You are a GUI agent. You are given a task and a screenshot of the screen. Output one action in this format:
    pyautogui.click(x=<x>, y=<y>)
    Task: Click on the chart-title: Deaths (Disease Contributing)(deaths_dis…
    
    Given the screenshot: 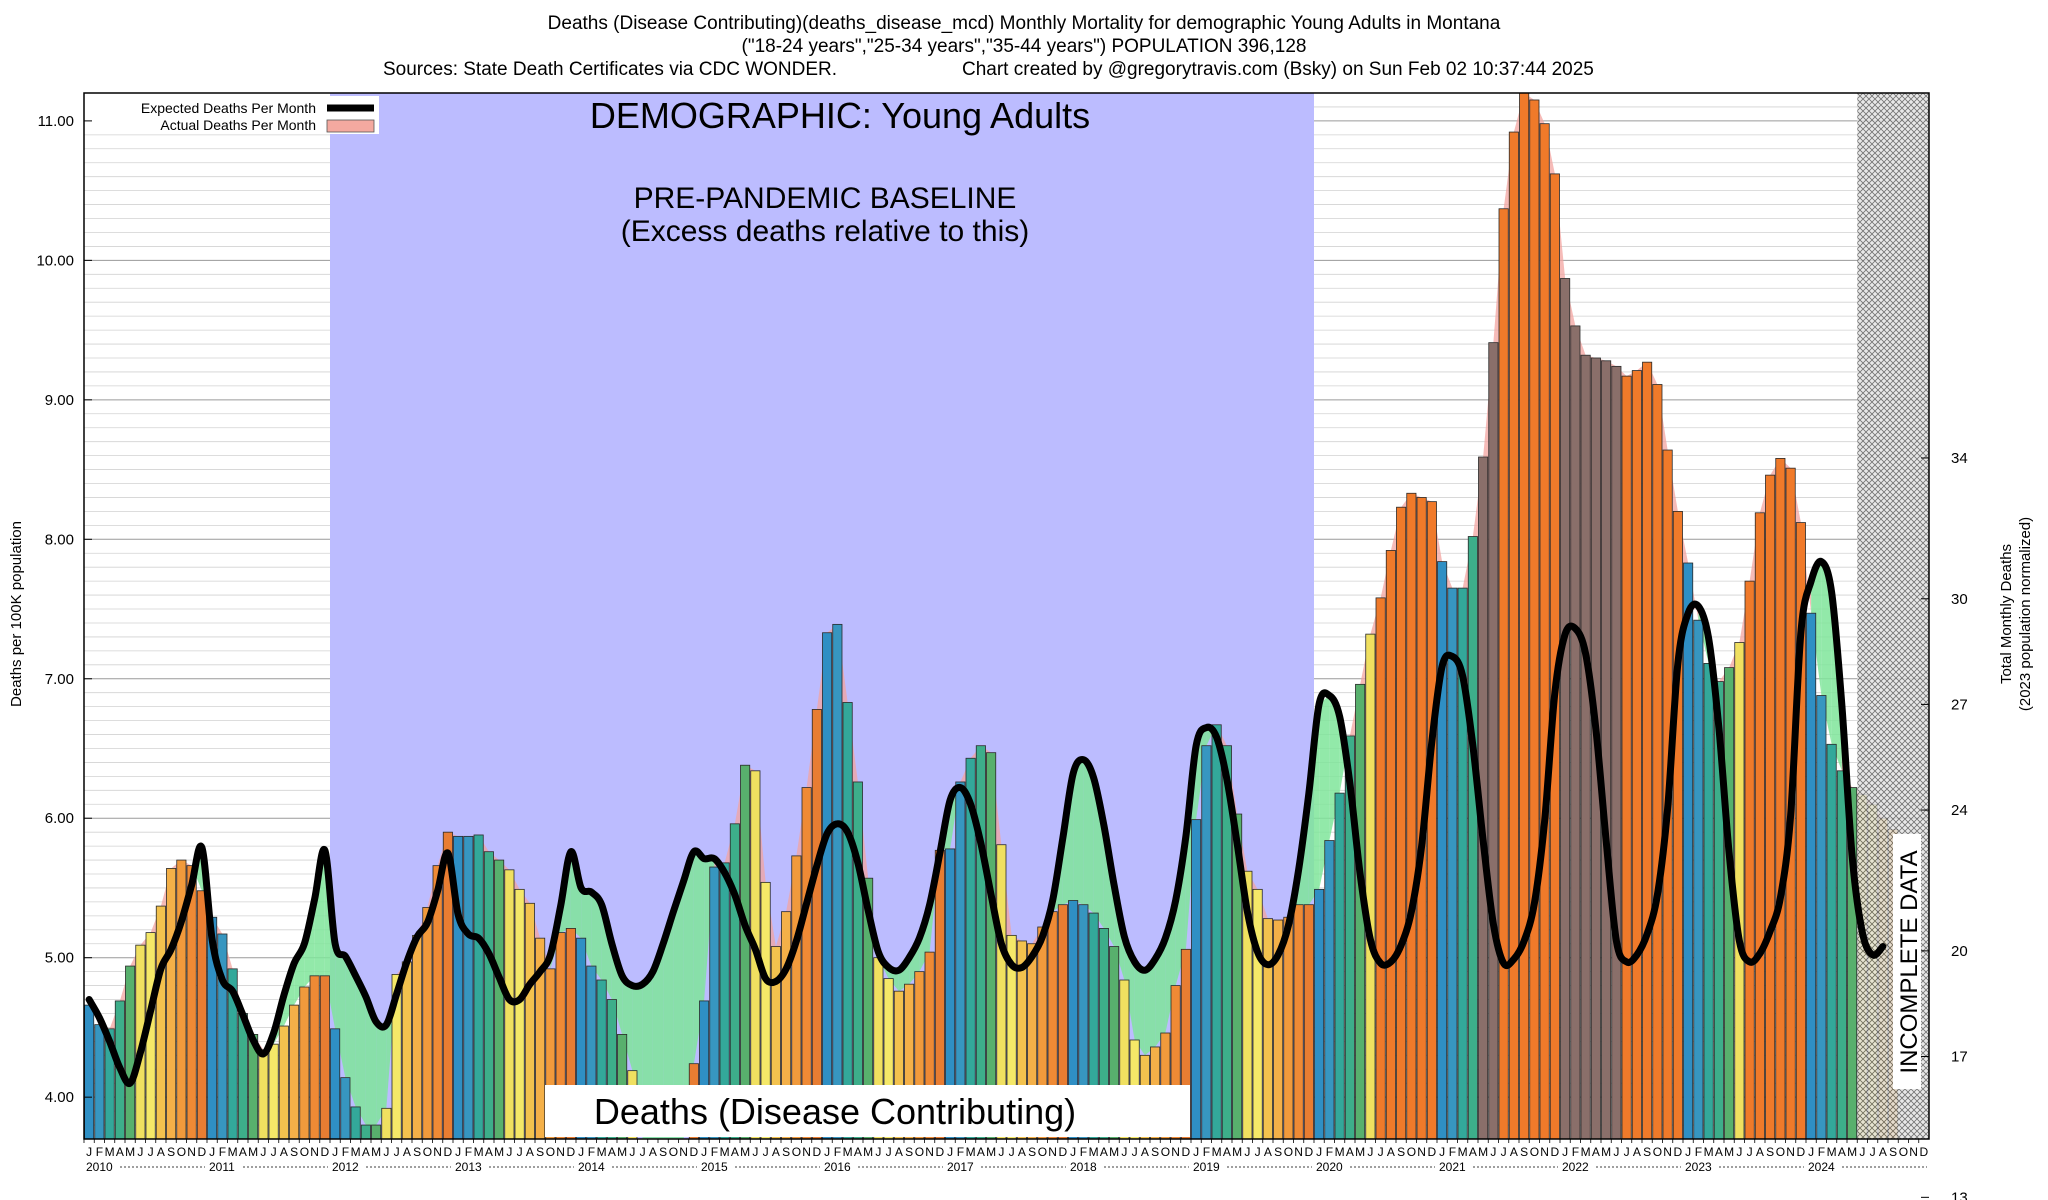 What is the action you would take?
    pyautogui.click(x=1024, y=23)
    